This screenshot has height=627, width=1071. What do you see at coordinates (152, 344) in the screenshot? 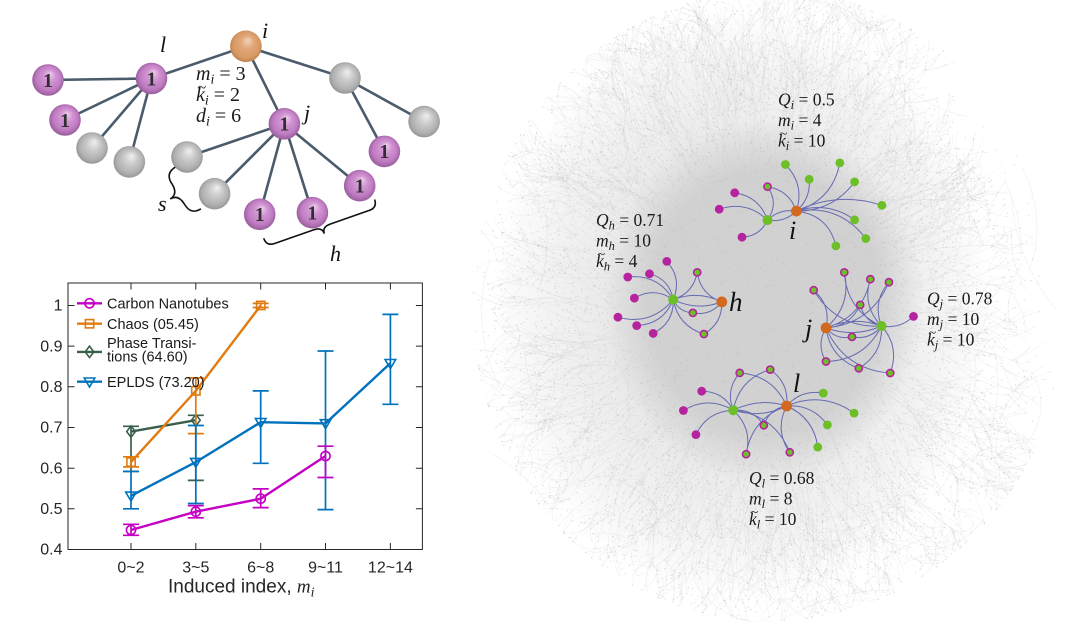
I see `svg-text: Phase Transi-` at bounding box center [152, 344].